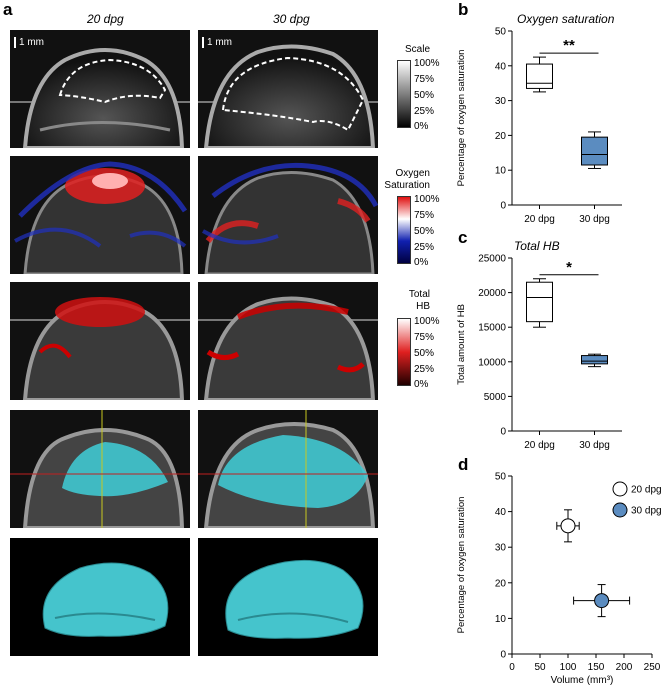 Image resolution: width=664 pixels, height=685 pixels. What do you see at coordinates (291, 19) in the screenshot?
I see `column-title-30dpg: 30 dpg` at bounding box center [291, 19].